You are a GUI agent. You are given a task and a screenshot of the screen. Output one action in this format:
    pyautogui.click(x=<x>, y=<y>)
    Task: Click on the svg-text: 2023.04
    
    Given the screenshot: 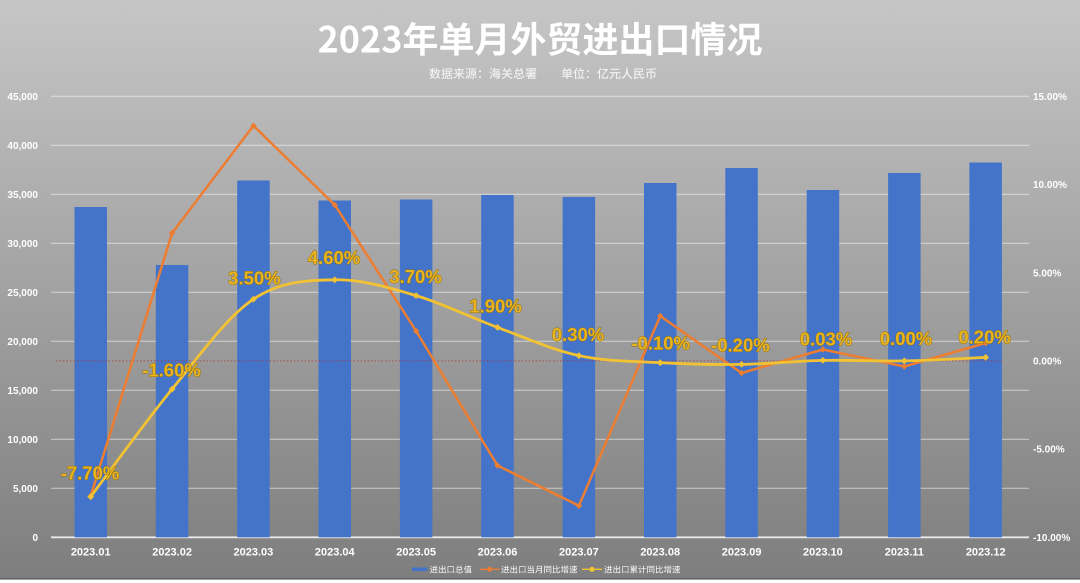 What is the action you would take?
    pyautogui.click(x=335, y=553)
    